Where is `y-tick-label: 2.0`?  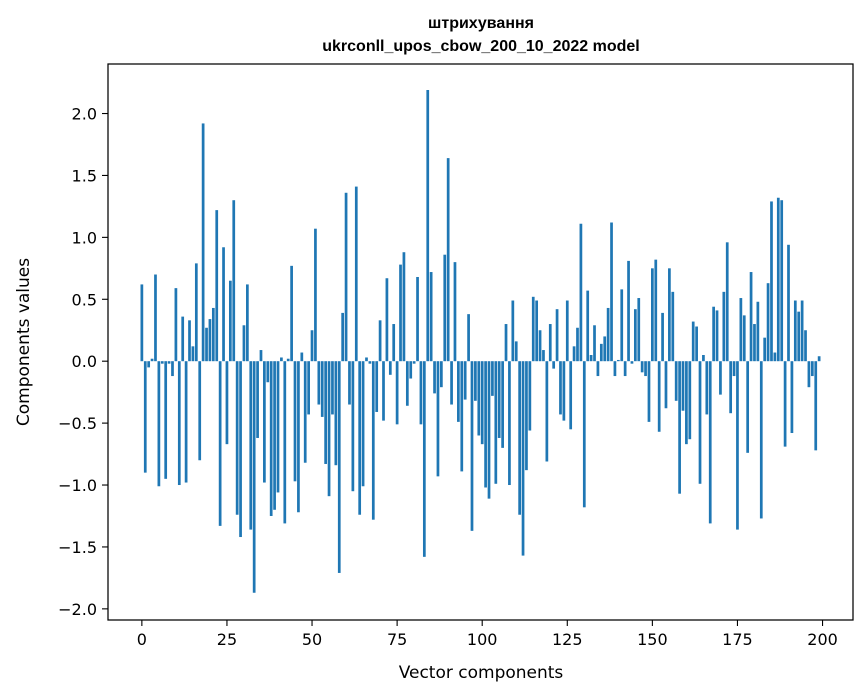
y-tick-label: 2.0 is located at coordinates (84, 114).